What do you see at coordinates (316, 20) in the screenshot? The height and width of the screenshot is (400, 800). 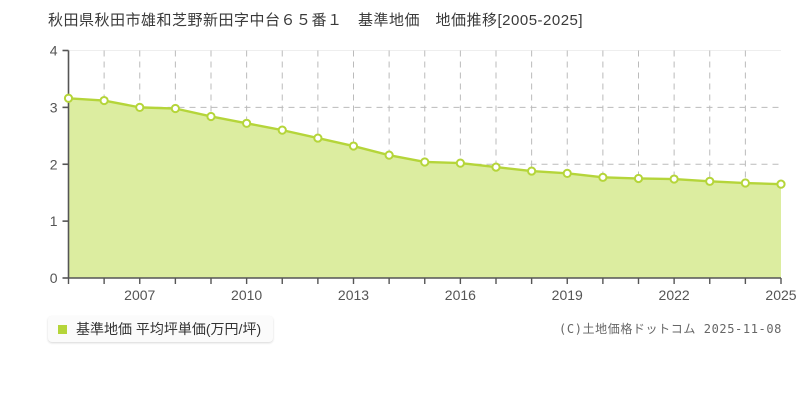 I see `chart-title: 秋田県秋田市雄和芝野新田字中台６５番１ 基準地価 地価推移[2005-2025]` at bounding box center [316, 20].